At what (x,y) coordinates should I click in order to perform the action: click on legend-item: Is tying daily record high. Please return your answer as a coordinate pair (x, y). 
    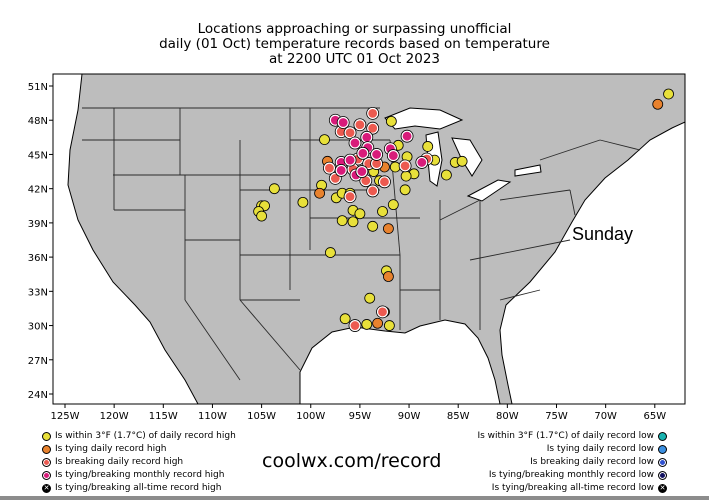
    Looking at the image, I should click on (139, 449).